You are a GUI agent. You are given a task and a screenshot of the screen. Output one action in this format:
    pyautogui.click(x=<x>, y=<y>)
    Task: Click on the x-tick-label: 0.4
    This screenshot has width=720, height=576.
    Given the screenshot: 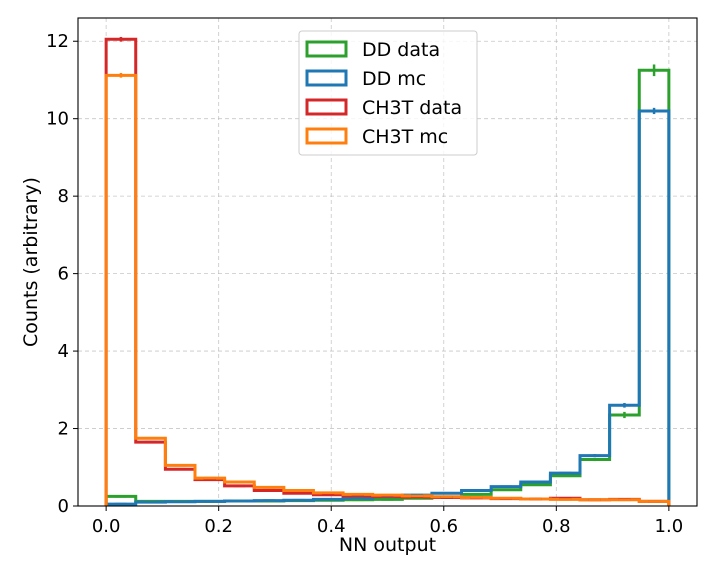 What is the action you would take?
    pyautogui.click(x=331, y=526)
    